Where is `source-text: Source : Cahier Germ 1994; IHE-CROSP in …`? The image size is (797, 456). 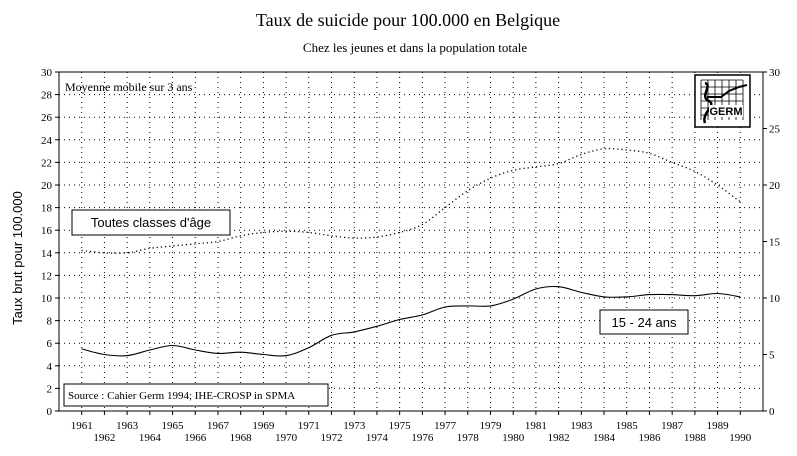
source-text: Source : Cahier Germ 1994; IHE-CROSP in … is located at coordinates (181, 396).